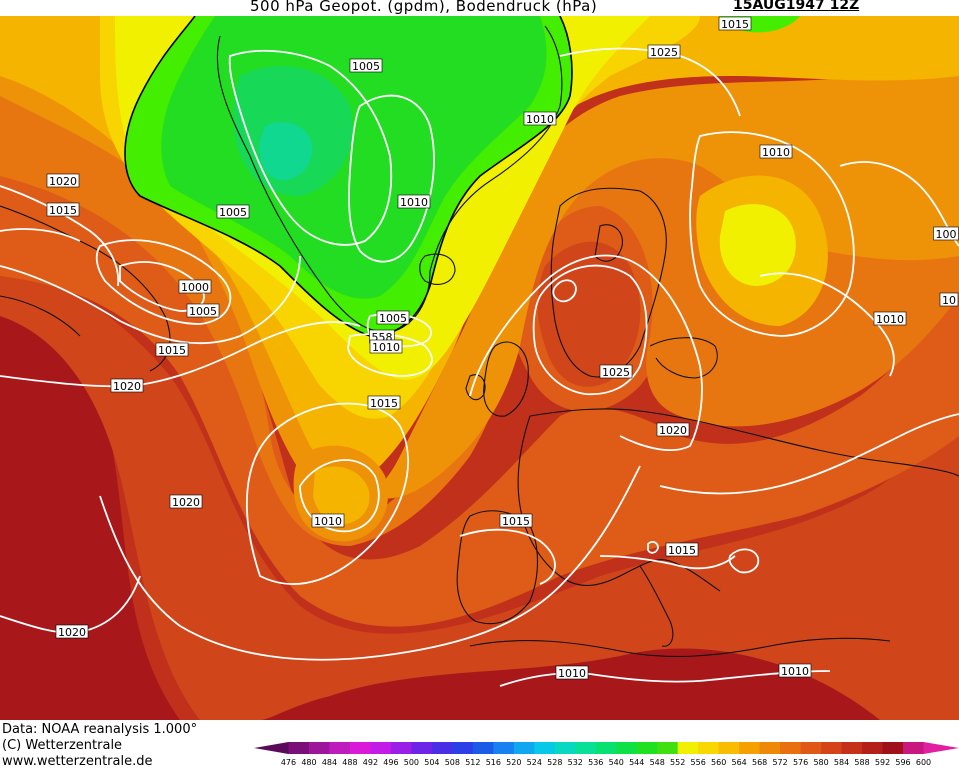  I want to click on colorbar-tick-label: 496, so click(390, 762).